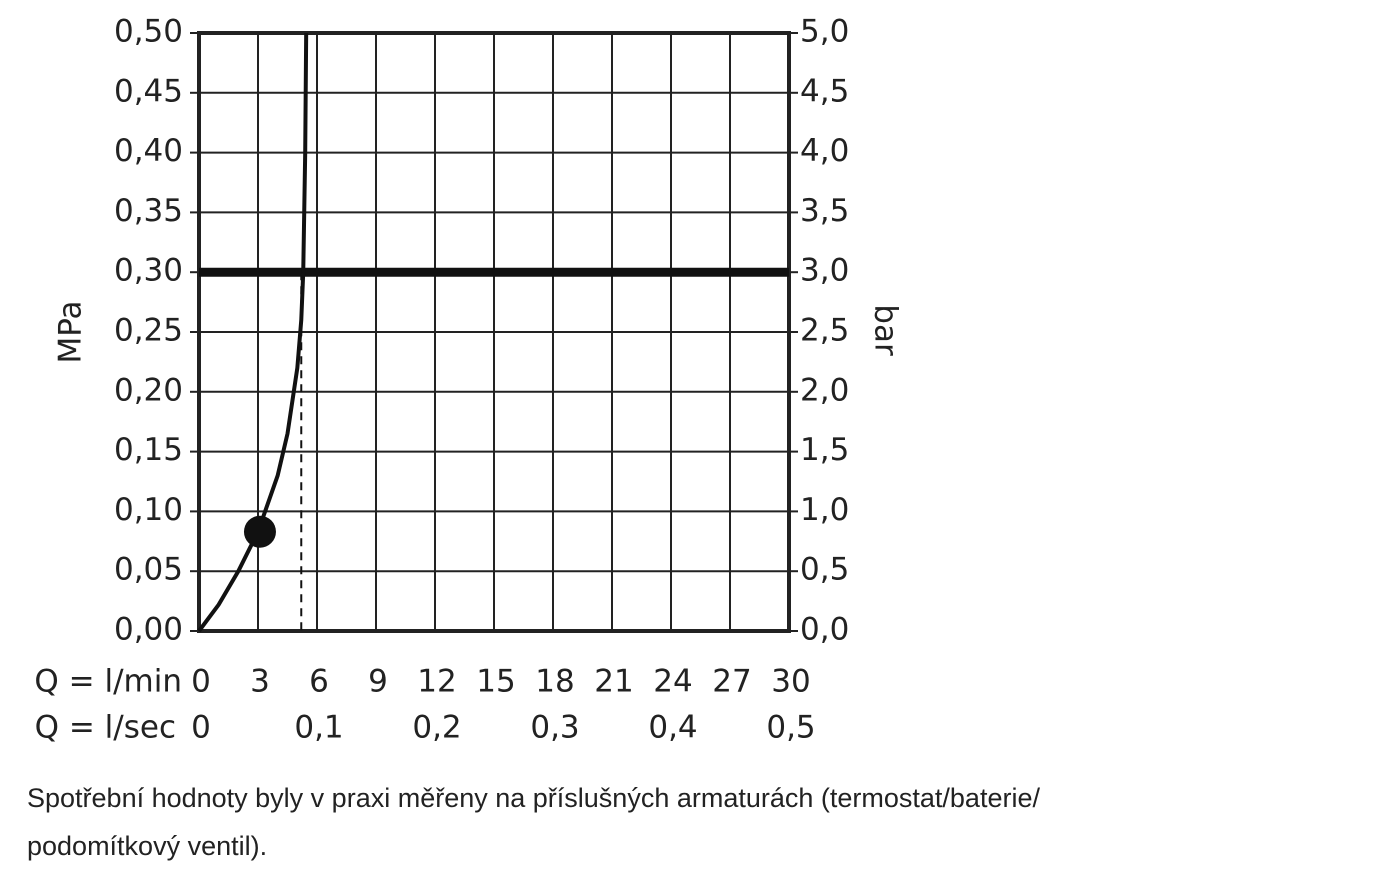  I want to click on y2-tick-label: 5,0, so click(824, 32).